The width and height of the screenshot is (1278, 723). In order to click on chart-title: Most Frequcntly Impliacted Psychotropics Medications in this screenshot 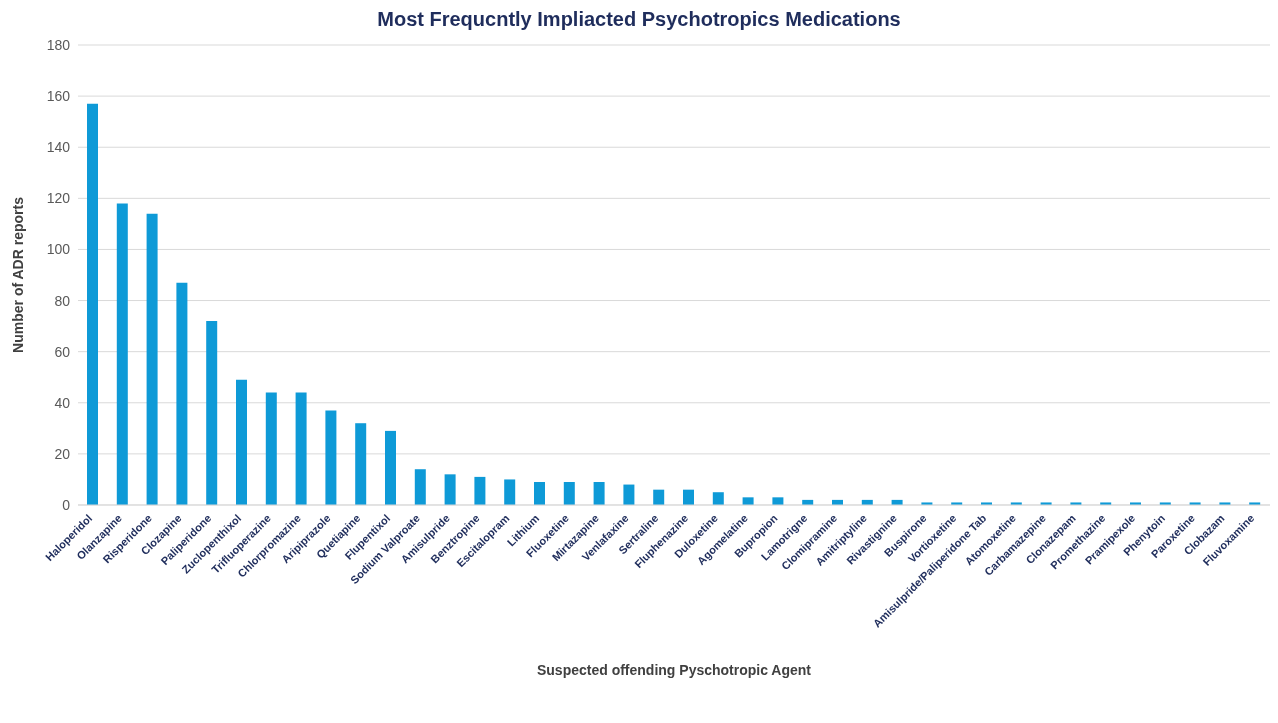, I will do `click(639, 19)`.